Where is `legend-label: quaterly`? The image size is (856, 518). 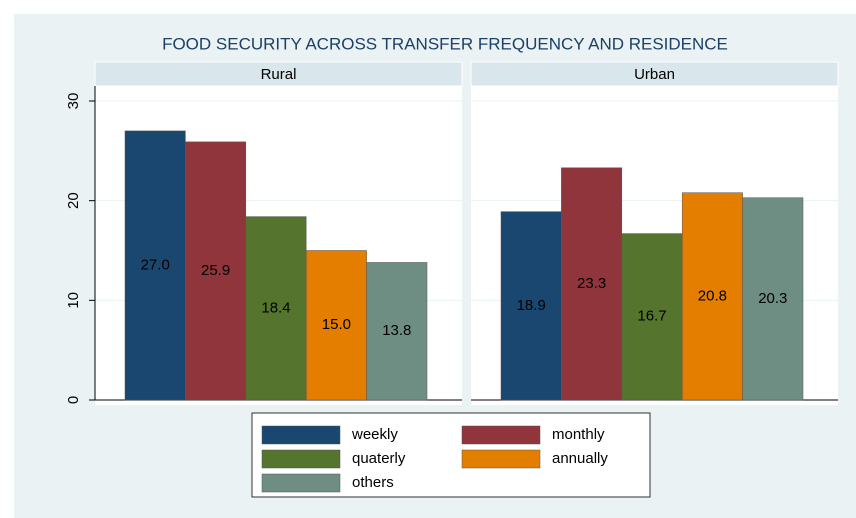 legend-label: quaterly is located at coordinates (379, 458).